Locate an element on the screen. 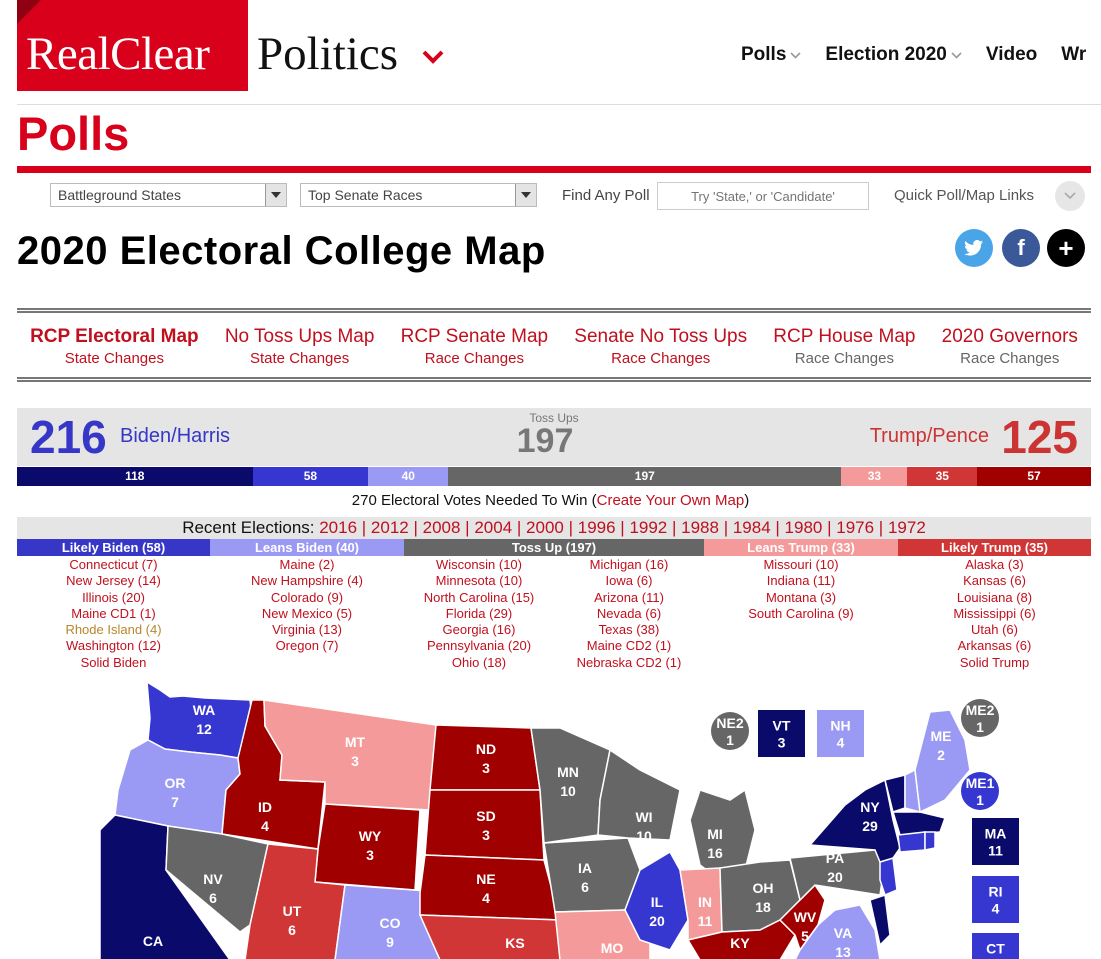  twitter-share-button is located at coordinates (974, 248).